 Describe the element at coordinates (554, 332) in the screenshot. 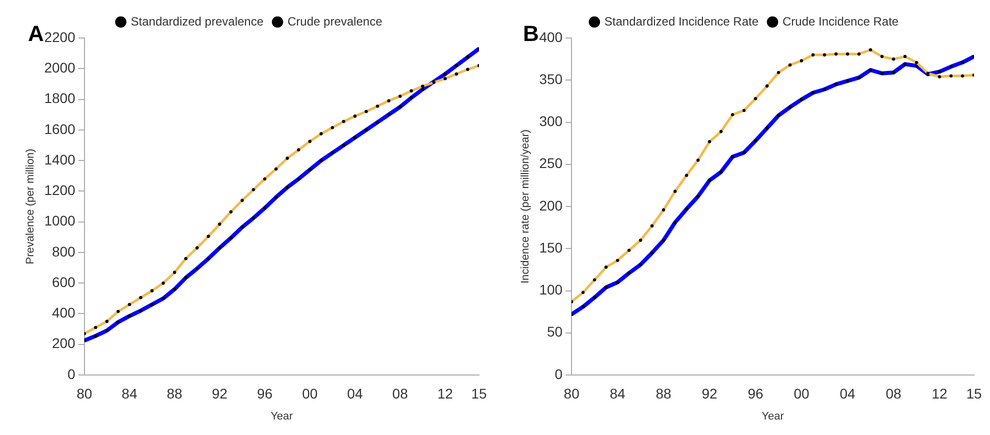

I see `y-tick-label: 50` at that location.